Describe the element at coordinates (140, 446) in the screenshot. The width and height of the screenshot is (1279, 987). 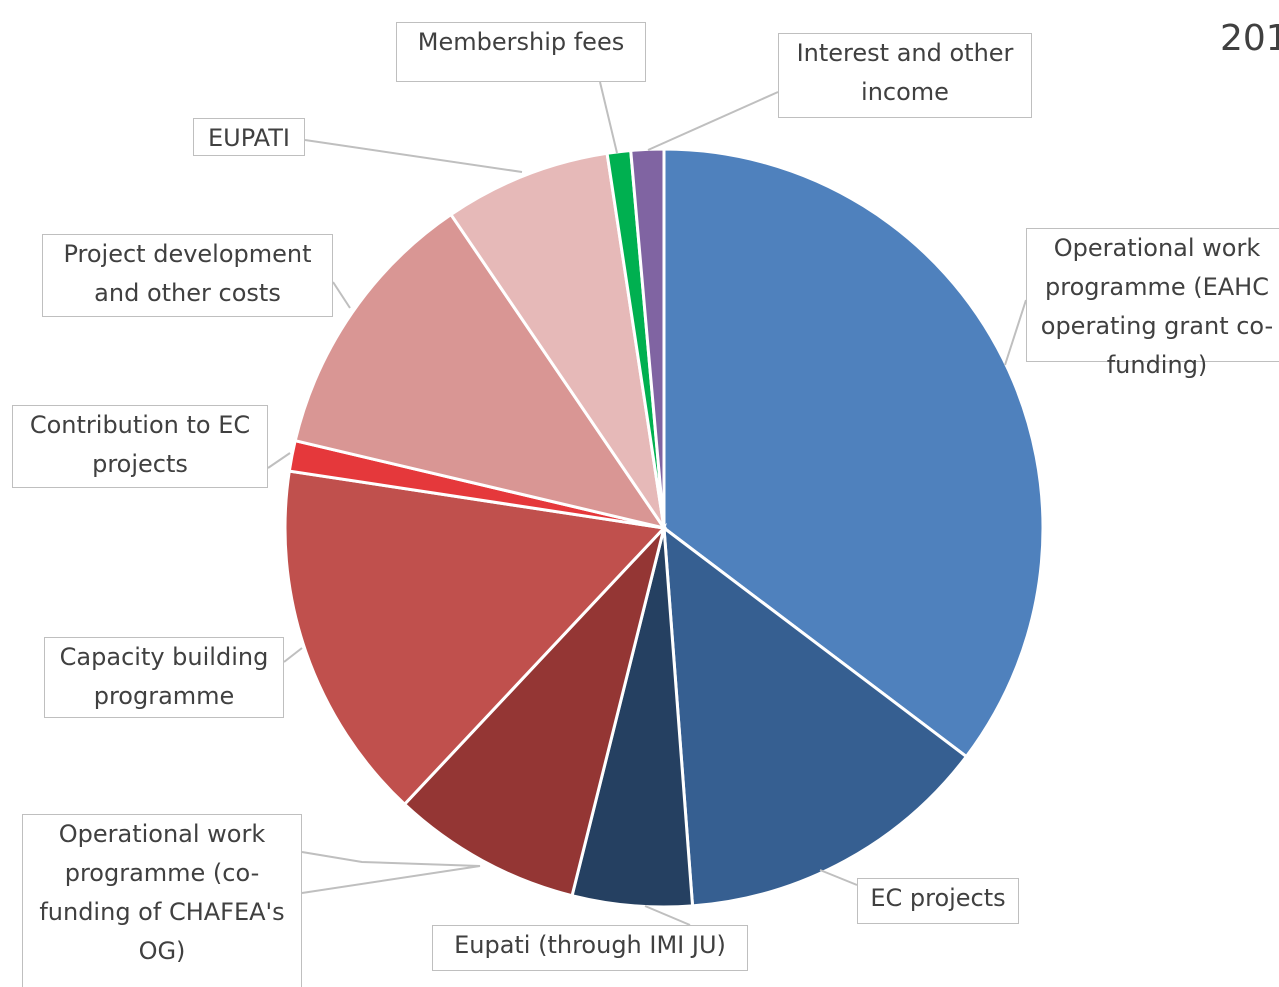
I see `slice-label: Contribution to EC projects` at that location.